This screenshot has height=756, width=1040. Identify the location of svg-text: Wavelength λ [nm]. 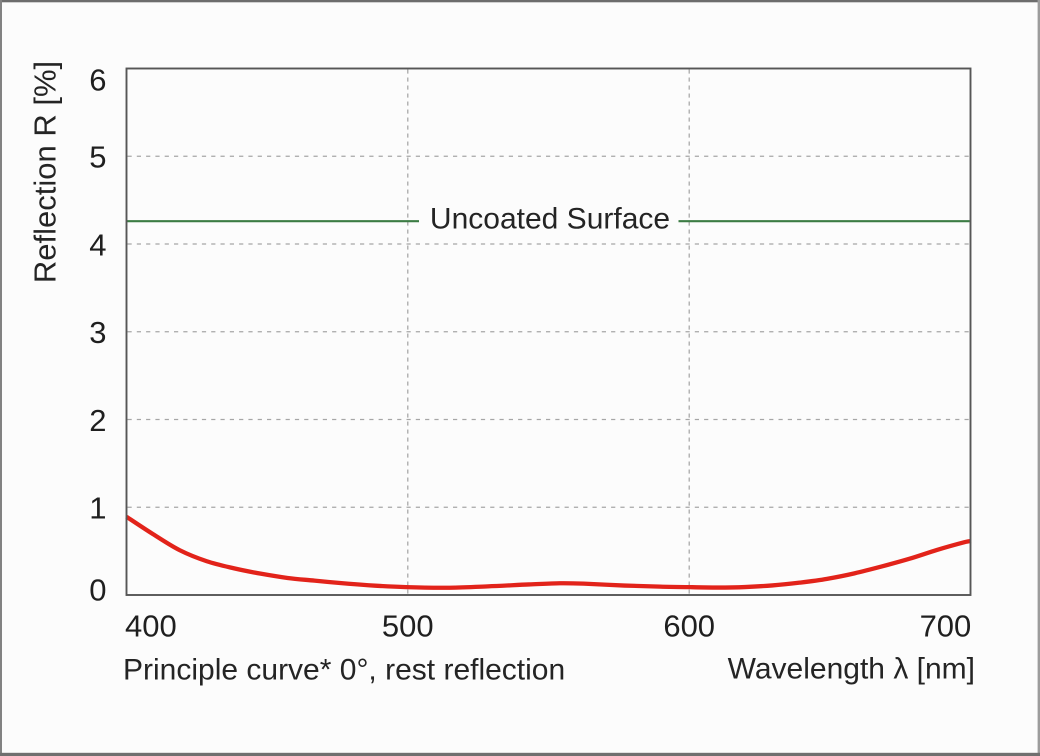
(851, 669).